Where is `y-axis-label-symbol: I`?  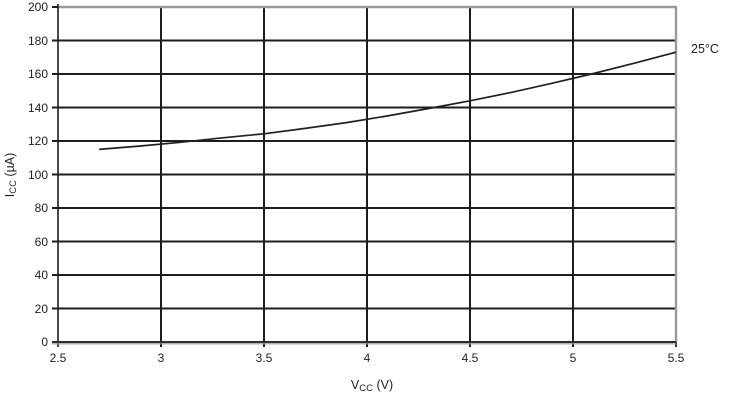 y-axis-label-symbol: I is located at coordinates (10, 195).